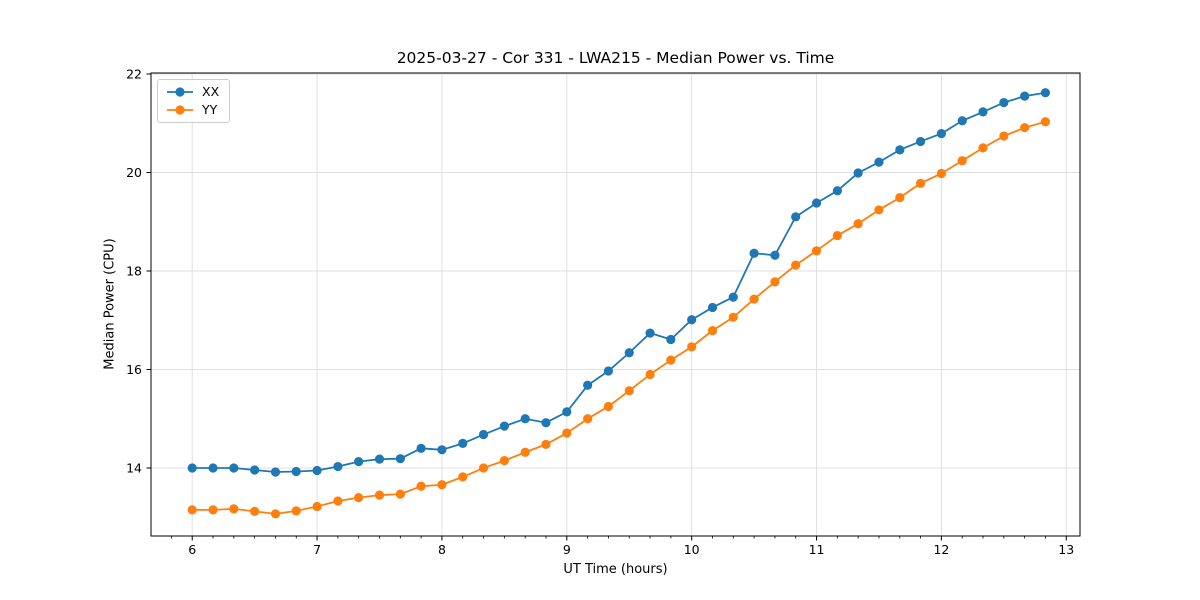 The width and height of the screenshot is (1200, 600). Describe the element at coordinates (134, 369) in the screenshot. I see `y-tick-label: 16` at that location.